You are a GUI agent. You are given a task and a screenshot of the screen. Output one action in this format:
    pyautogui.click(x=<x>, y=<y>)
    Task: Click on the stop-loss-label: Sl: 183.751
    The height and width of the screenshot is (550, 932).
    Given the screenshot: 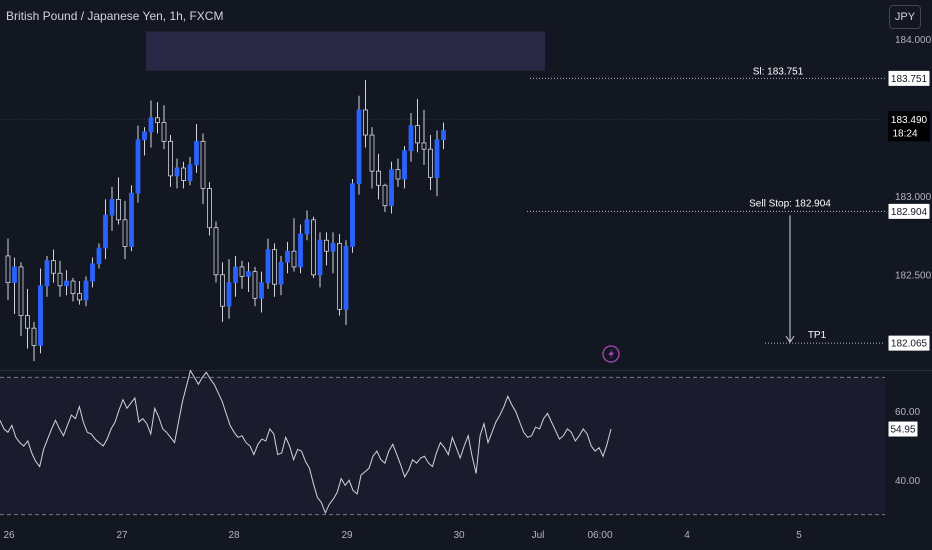 What is the action you would take?
    pyautogui.click(x=778, y=71)
    